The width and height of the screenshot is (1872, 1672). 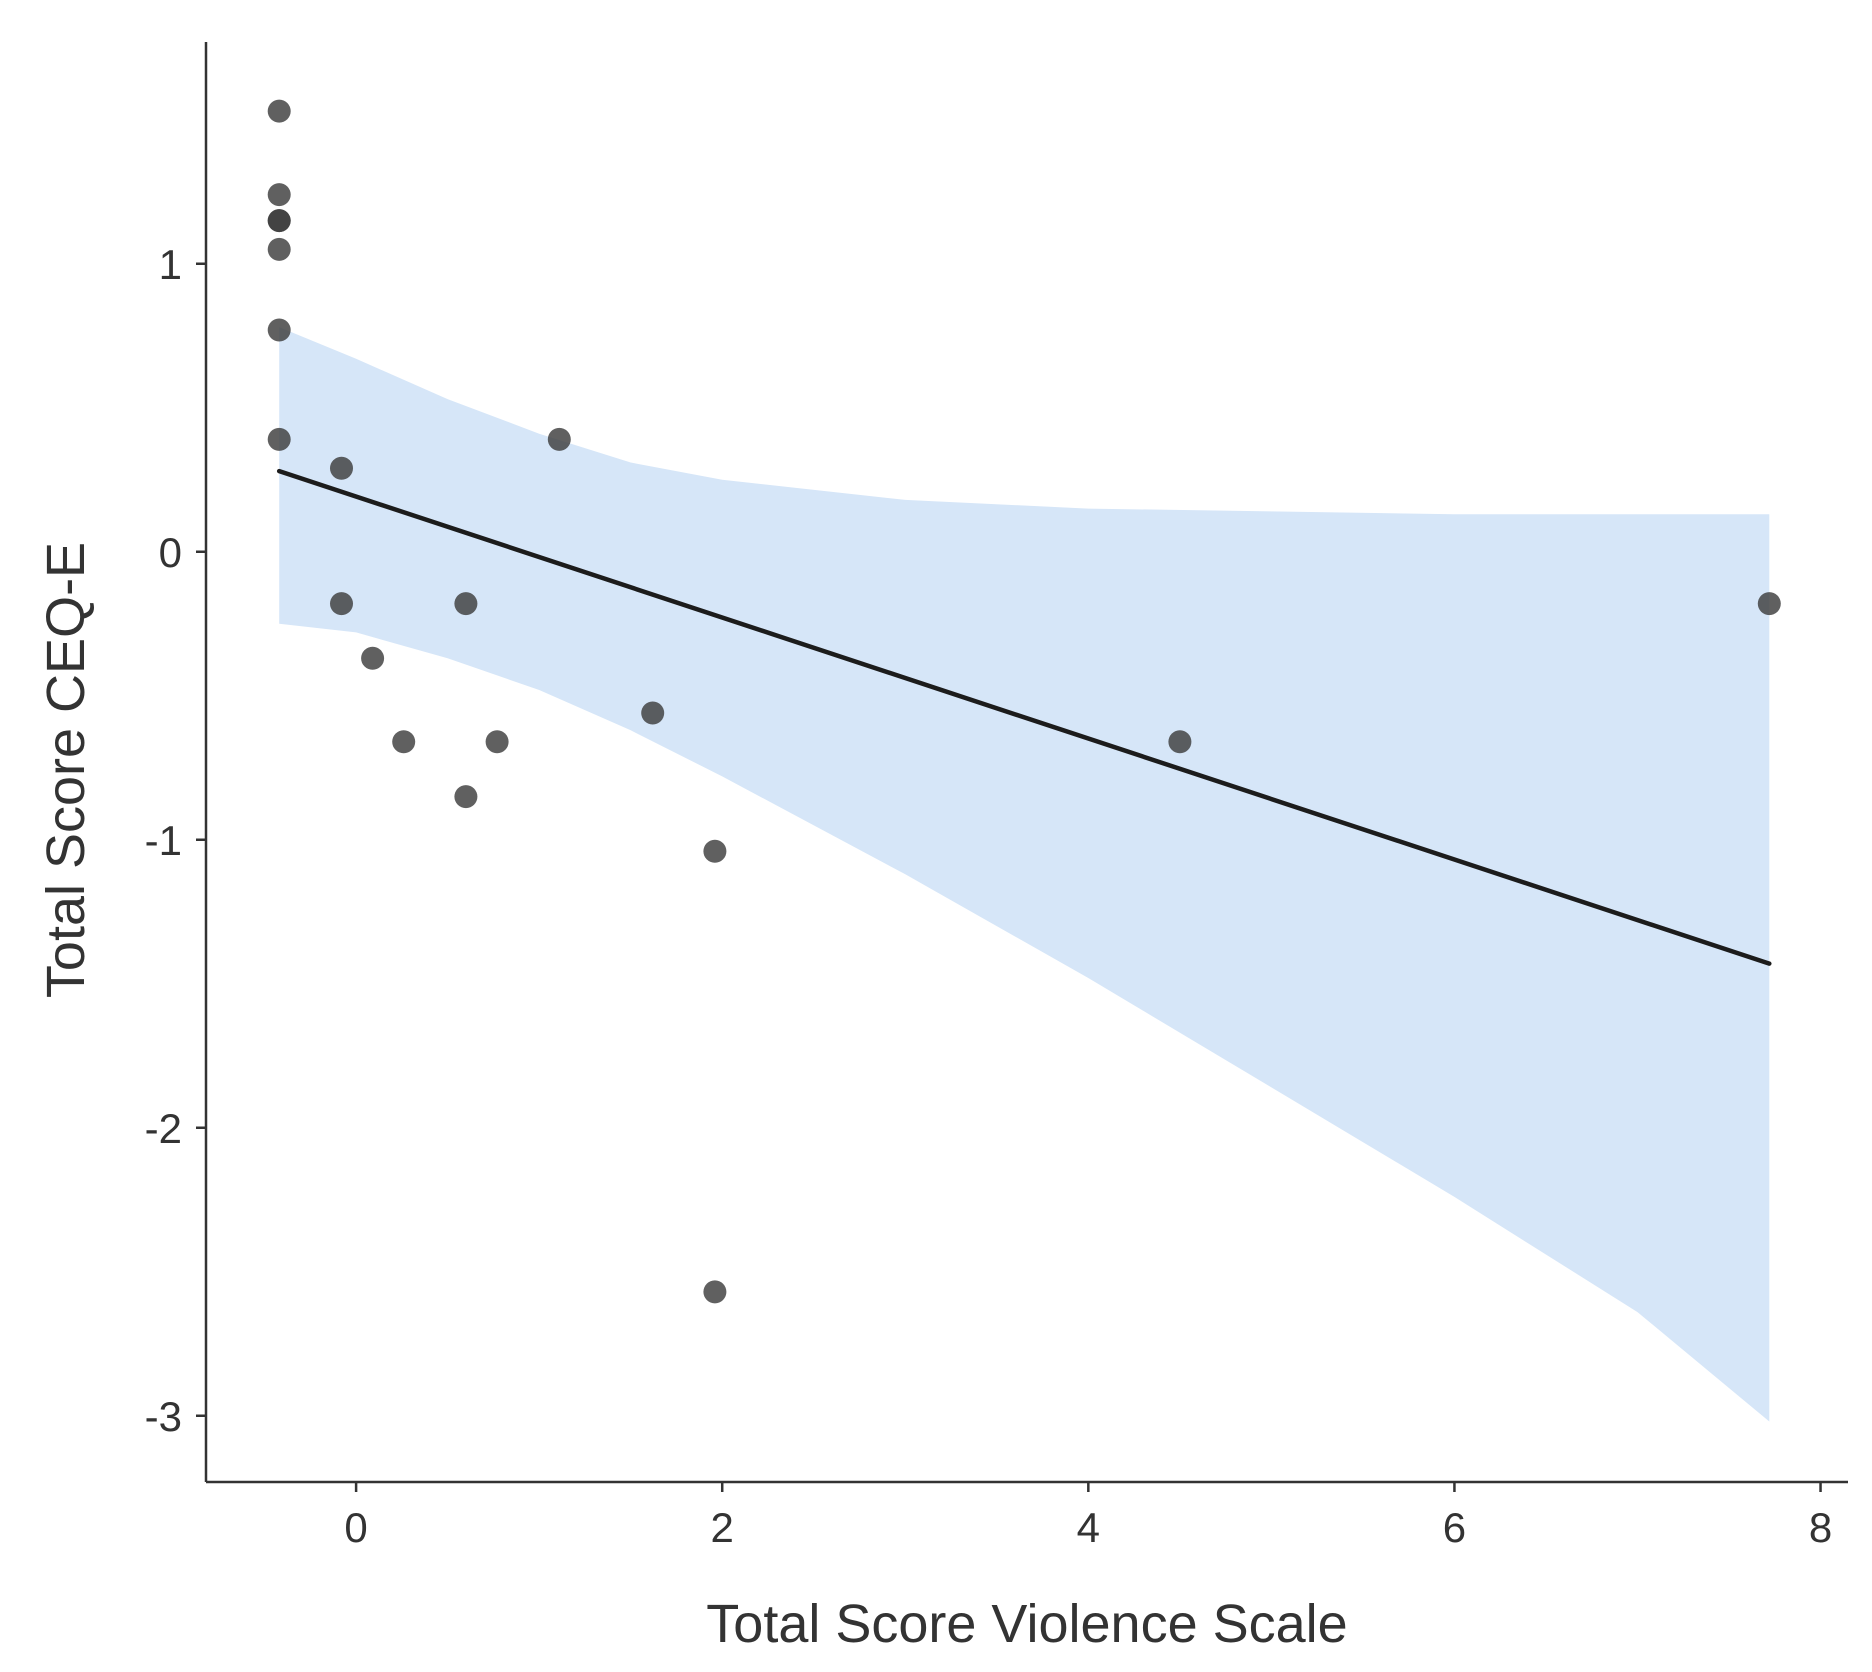 What do you see at coordinates (170, 264) in the screenshot?
I see `y-tick-label: 1` at bounding box center [170, 264].